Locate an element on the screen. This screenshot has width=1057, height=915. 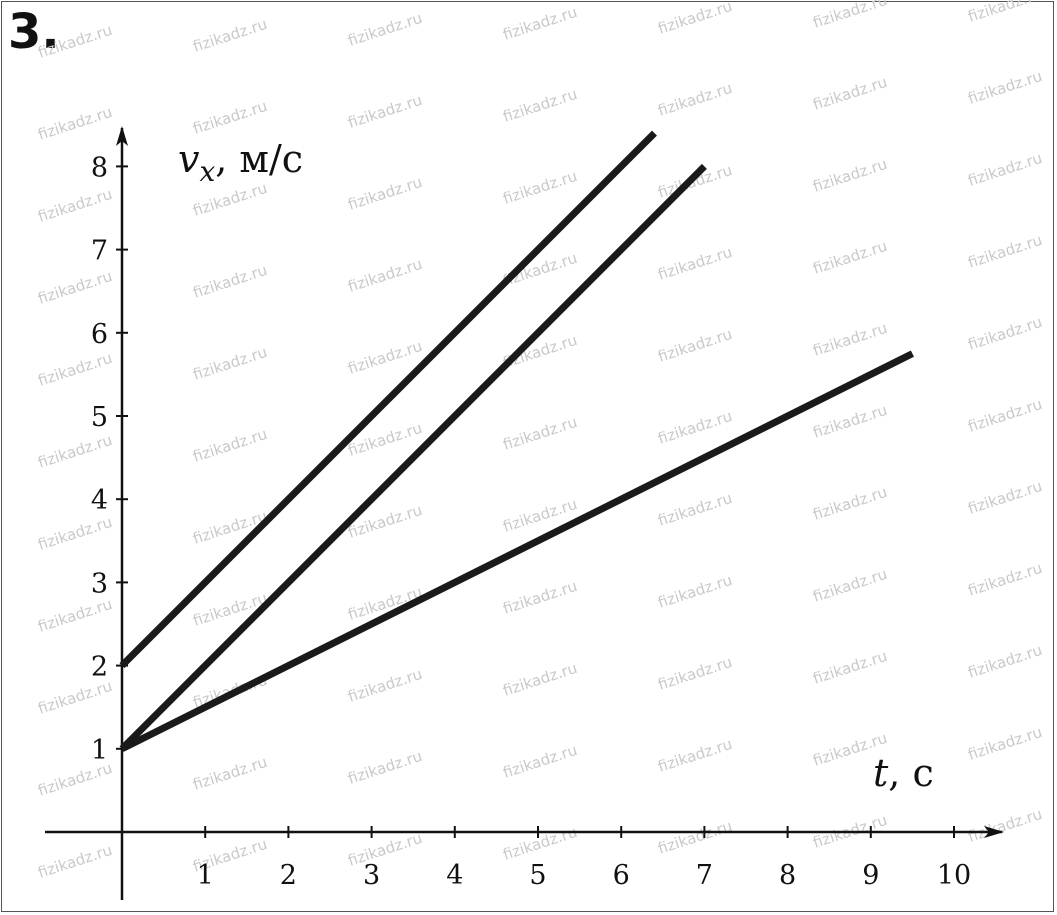
x-tick-label: 4 is located at coordinates (454, 875).